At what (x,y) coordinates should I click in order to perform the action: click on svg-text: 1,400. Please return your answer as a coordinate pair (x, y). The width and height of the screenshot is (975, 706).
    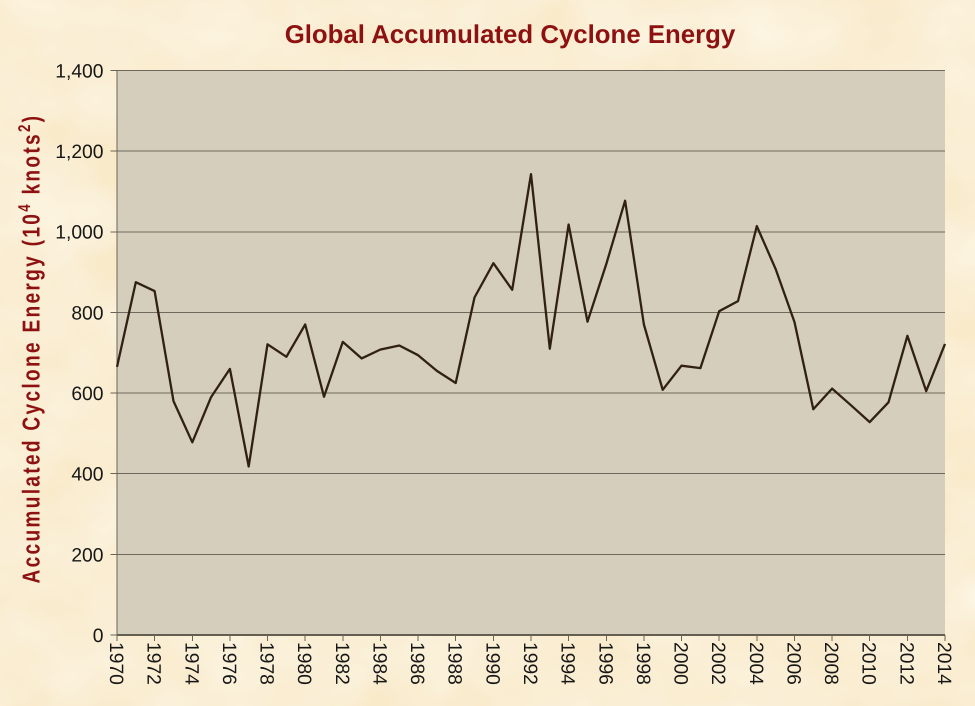
    Looking at the image, I should click on (79, 71).